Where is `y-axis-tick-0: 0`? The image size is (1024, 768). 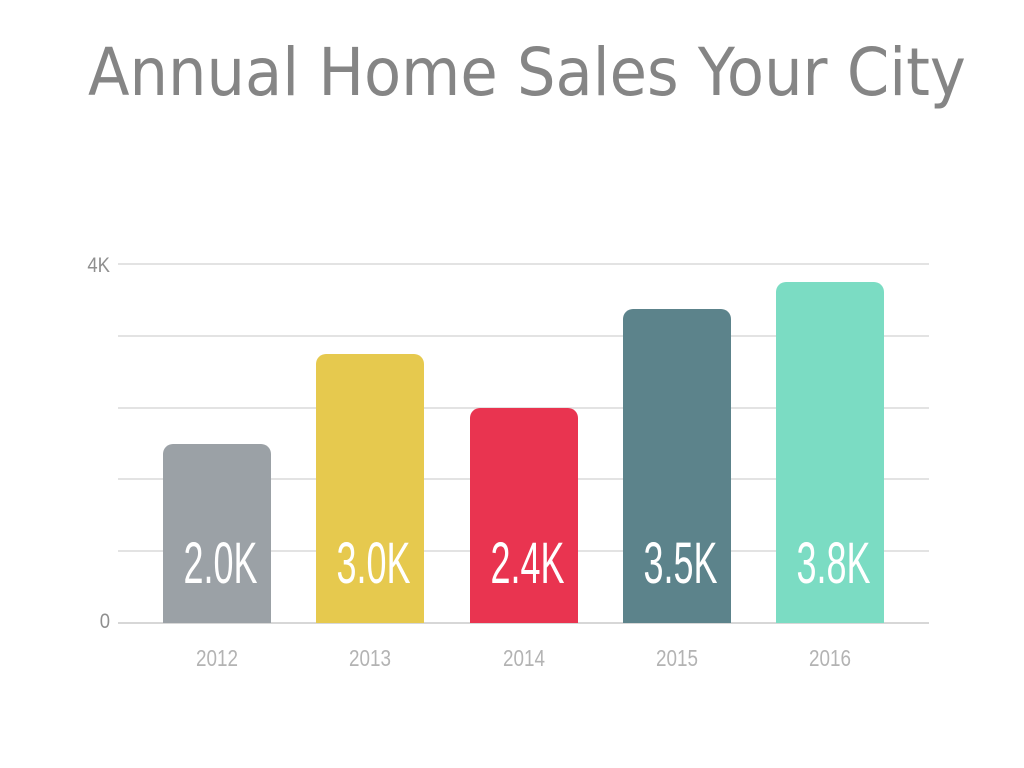
y-axis-tick-0: 0 is located at coordinates (104, 621).